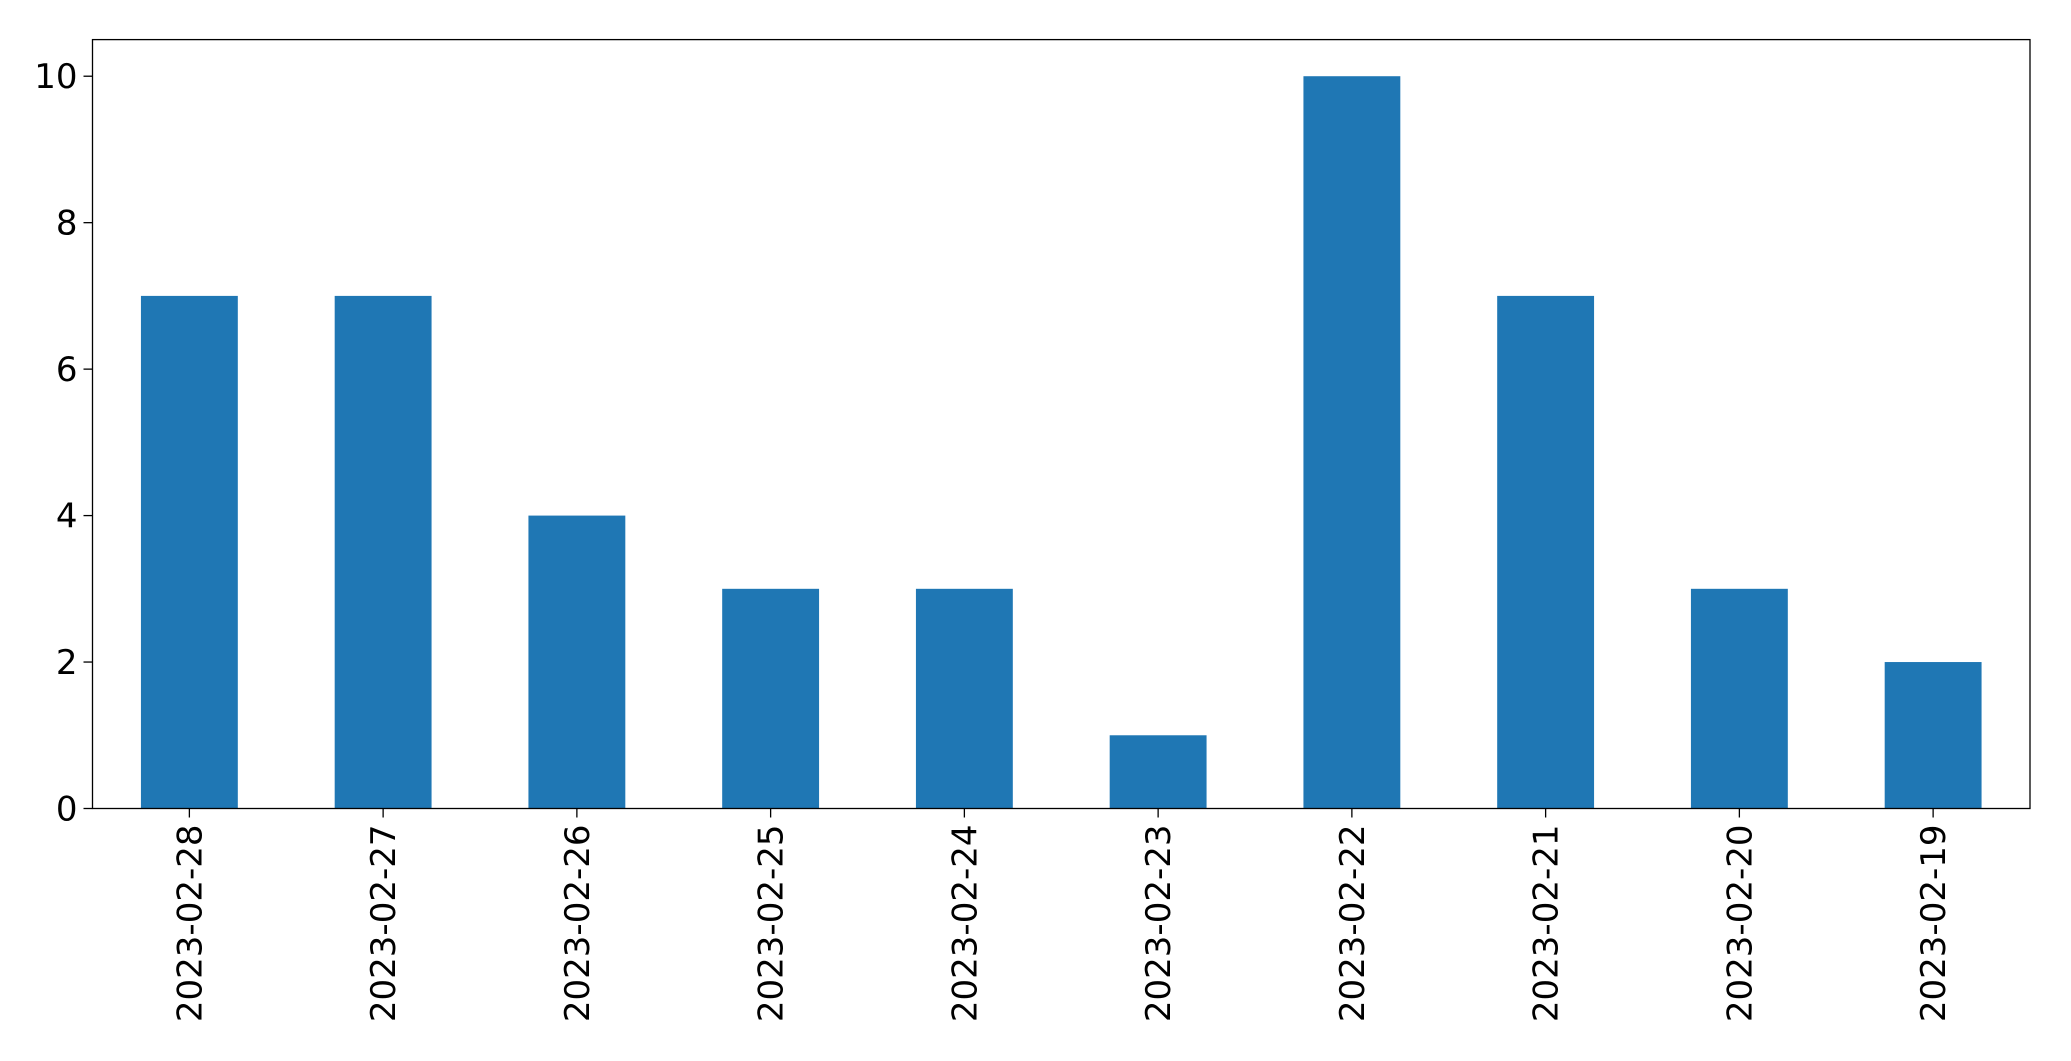 The width and height of the screenshot is (2071, 1061). I want to click on y-tick-label: 2, so click(67, 663).